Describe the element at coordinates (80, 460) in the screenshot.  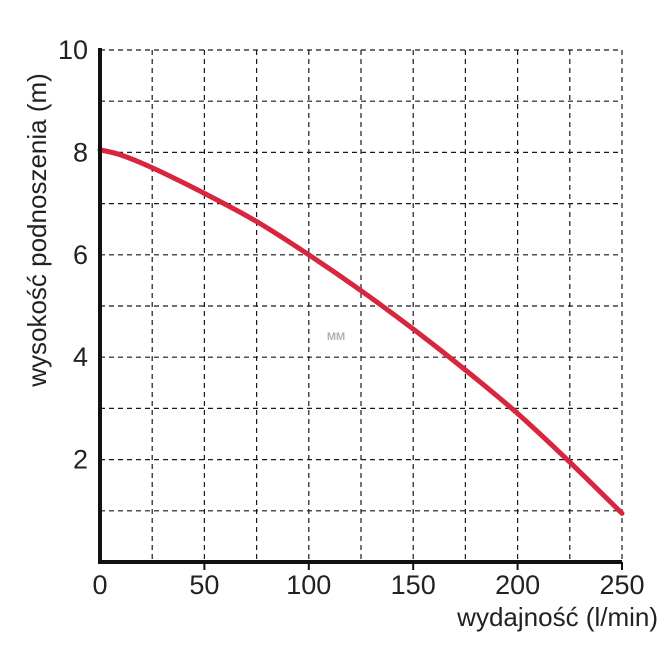
I see `y-tick-label: 2` at that location.